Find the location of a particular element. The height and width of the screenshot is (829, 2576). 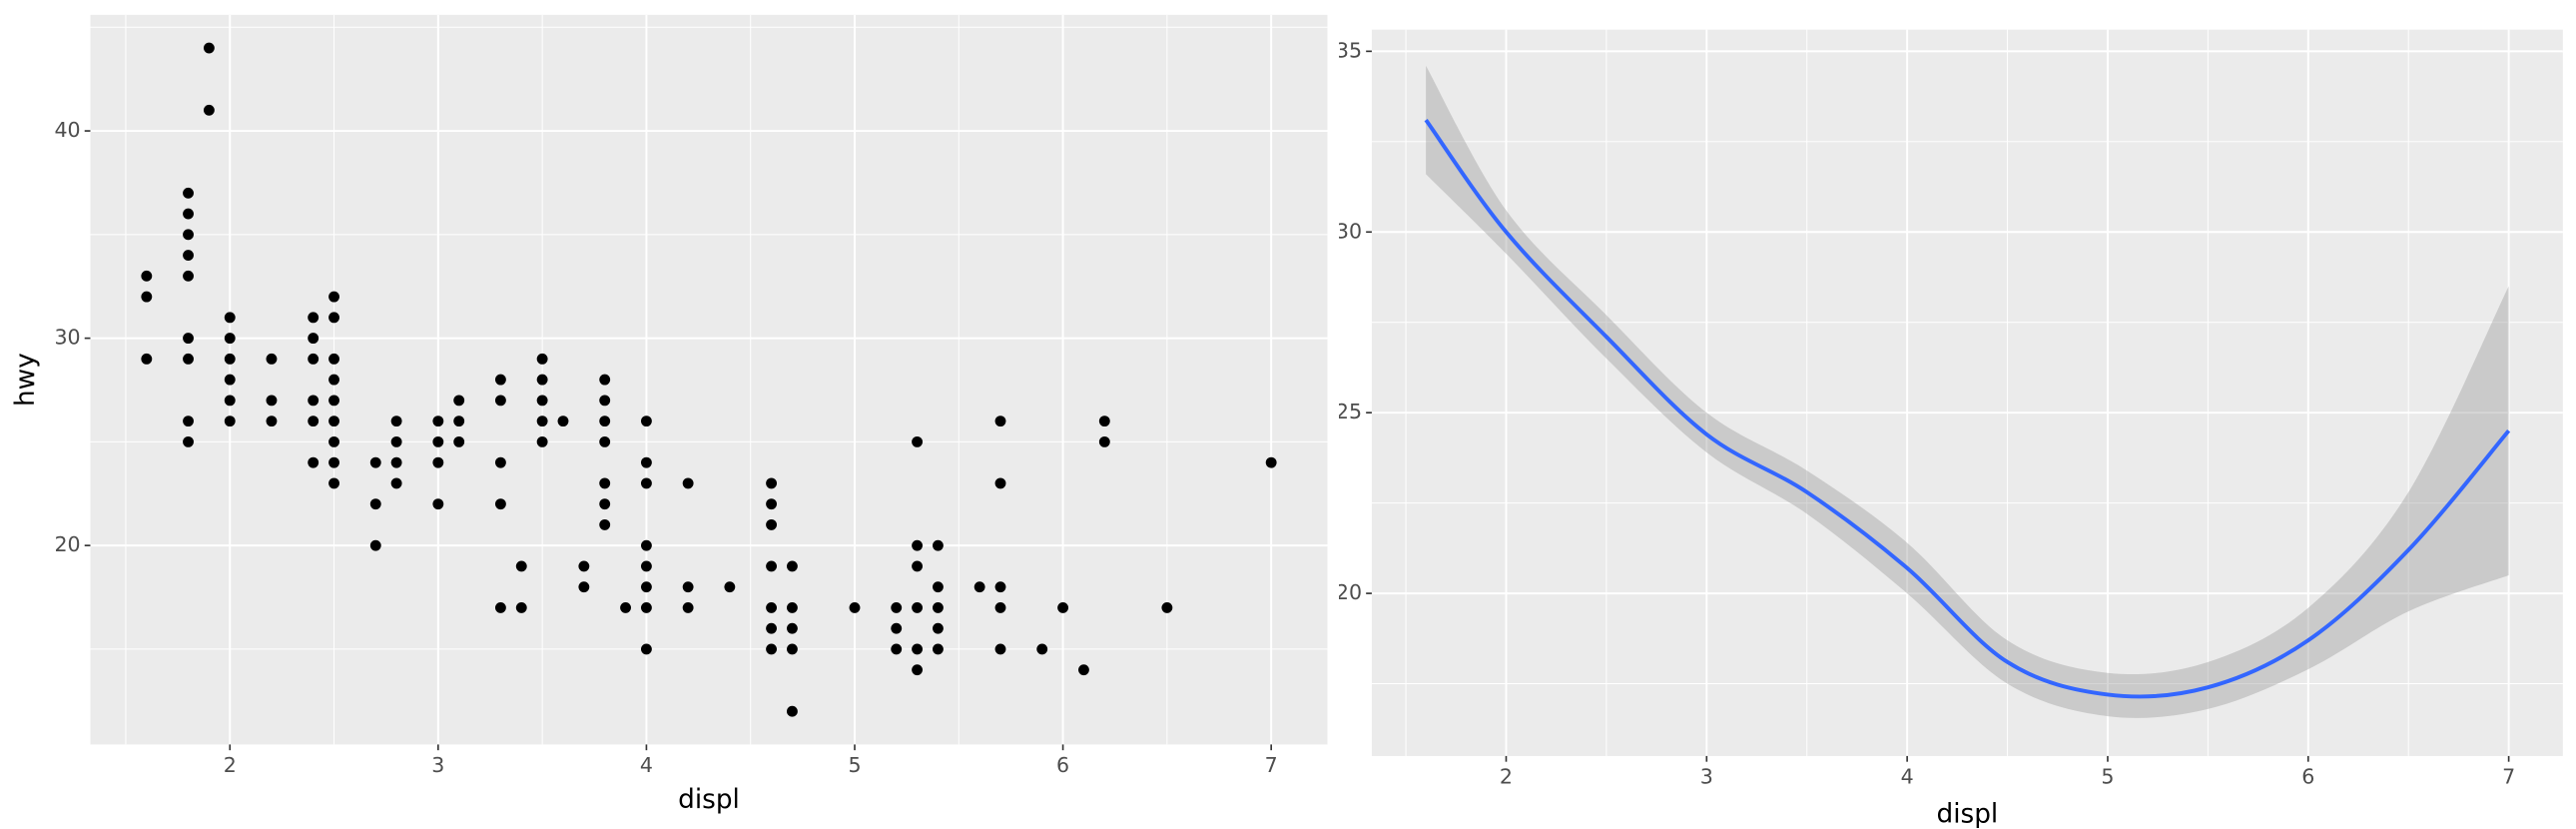

x-tick-label: 6 is located at coordinates (2307, 776).